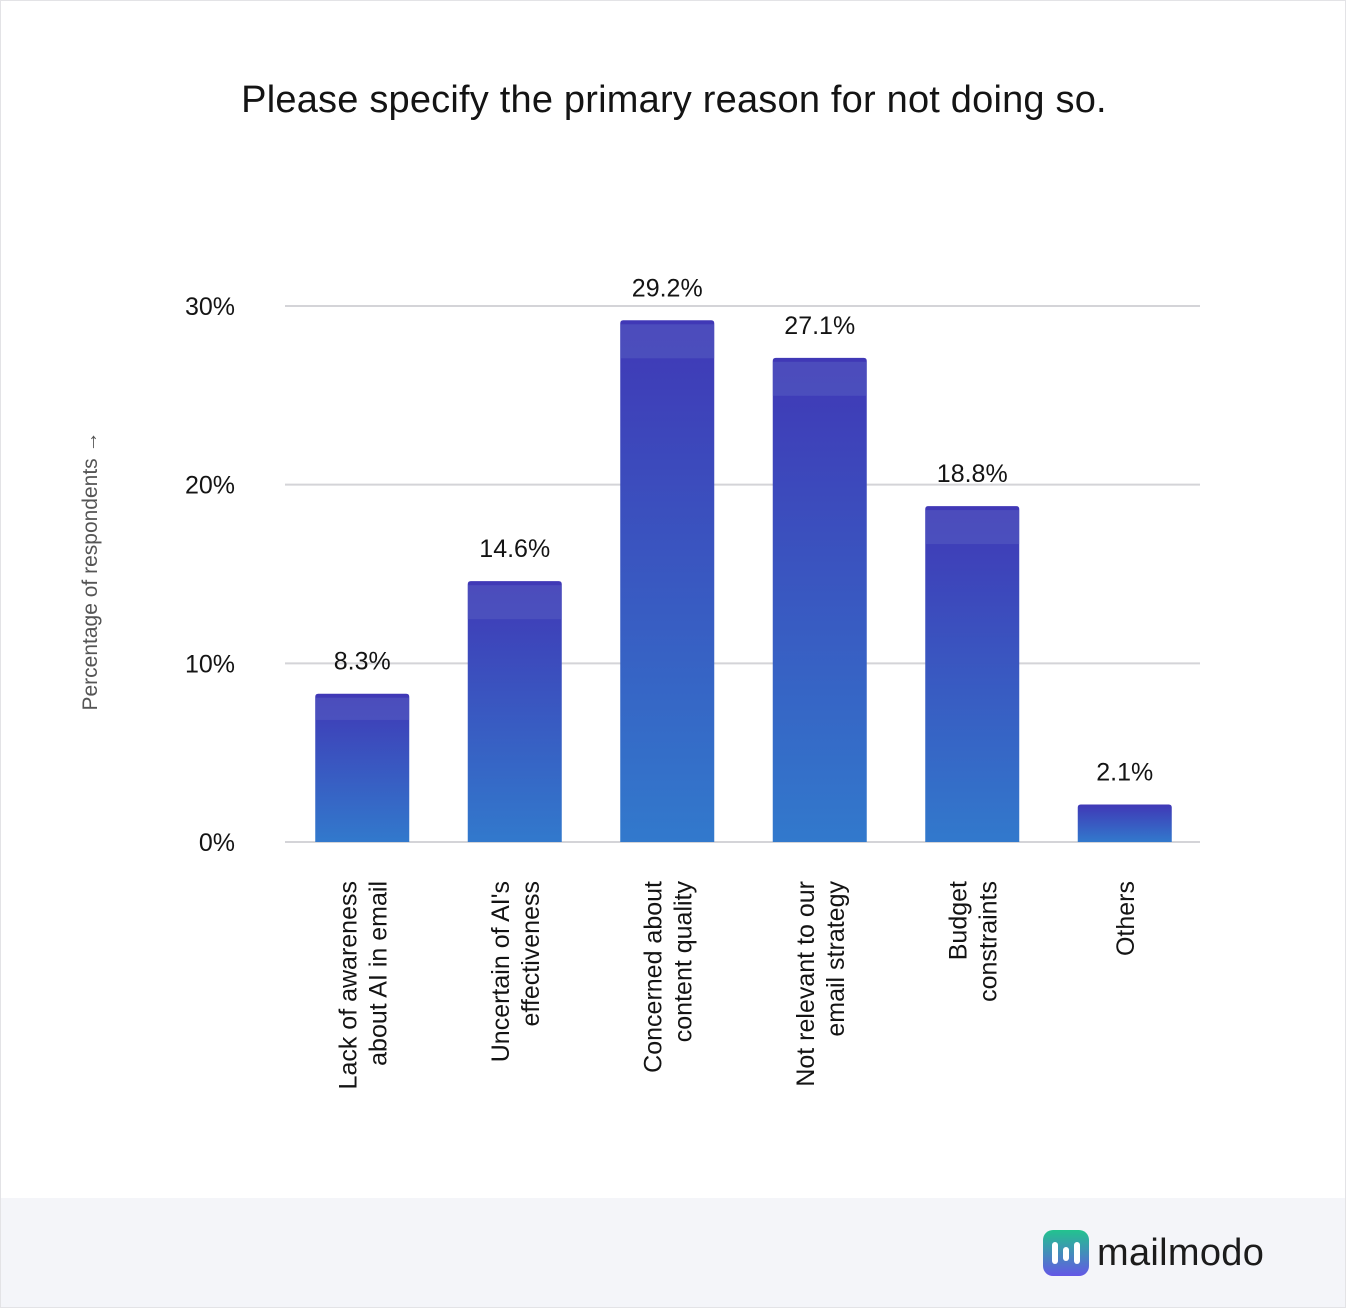 Image resolution: width=1346 pixels, height=1308 pixels. What do you see at coordinates (806, 984) in the screenshot?
I see `x-tick-label: Not relevant to our` at bounding box center [806, 984].